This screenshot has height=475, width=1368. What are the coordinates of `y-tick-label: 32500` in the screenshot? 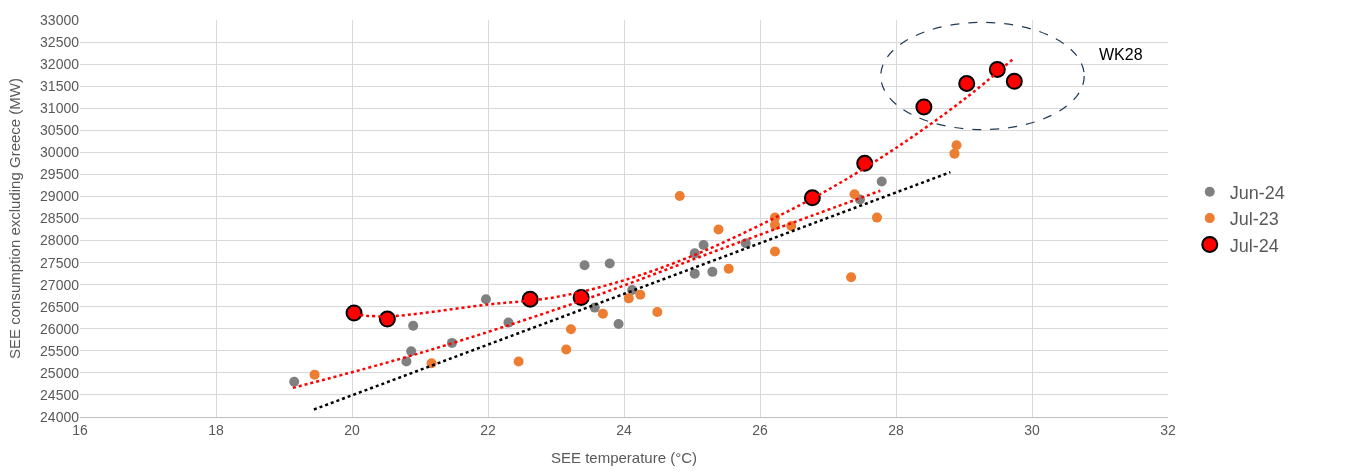 It's located at (60, 41).